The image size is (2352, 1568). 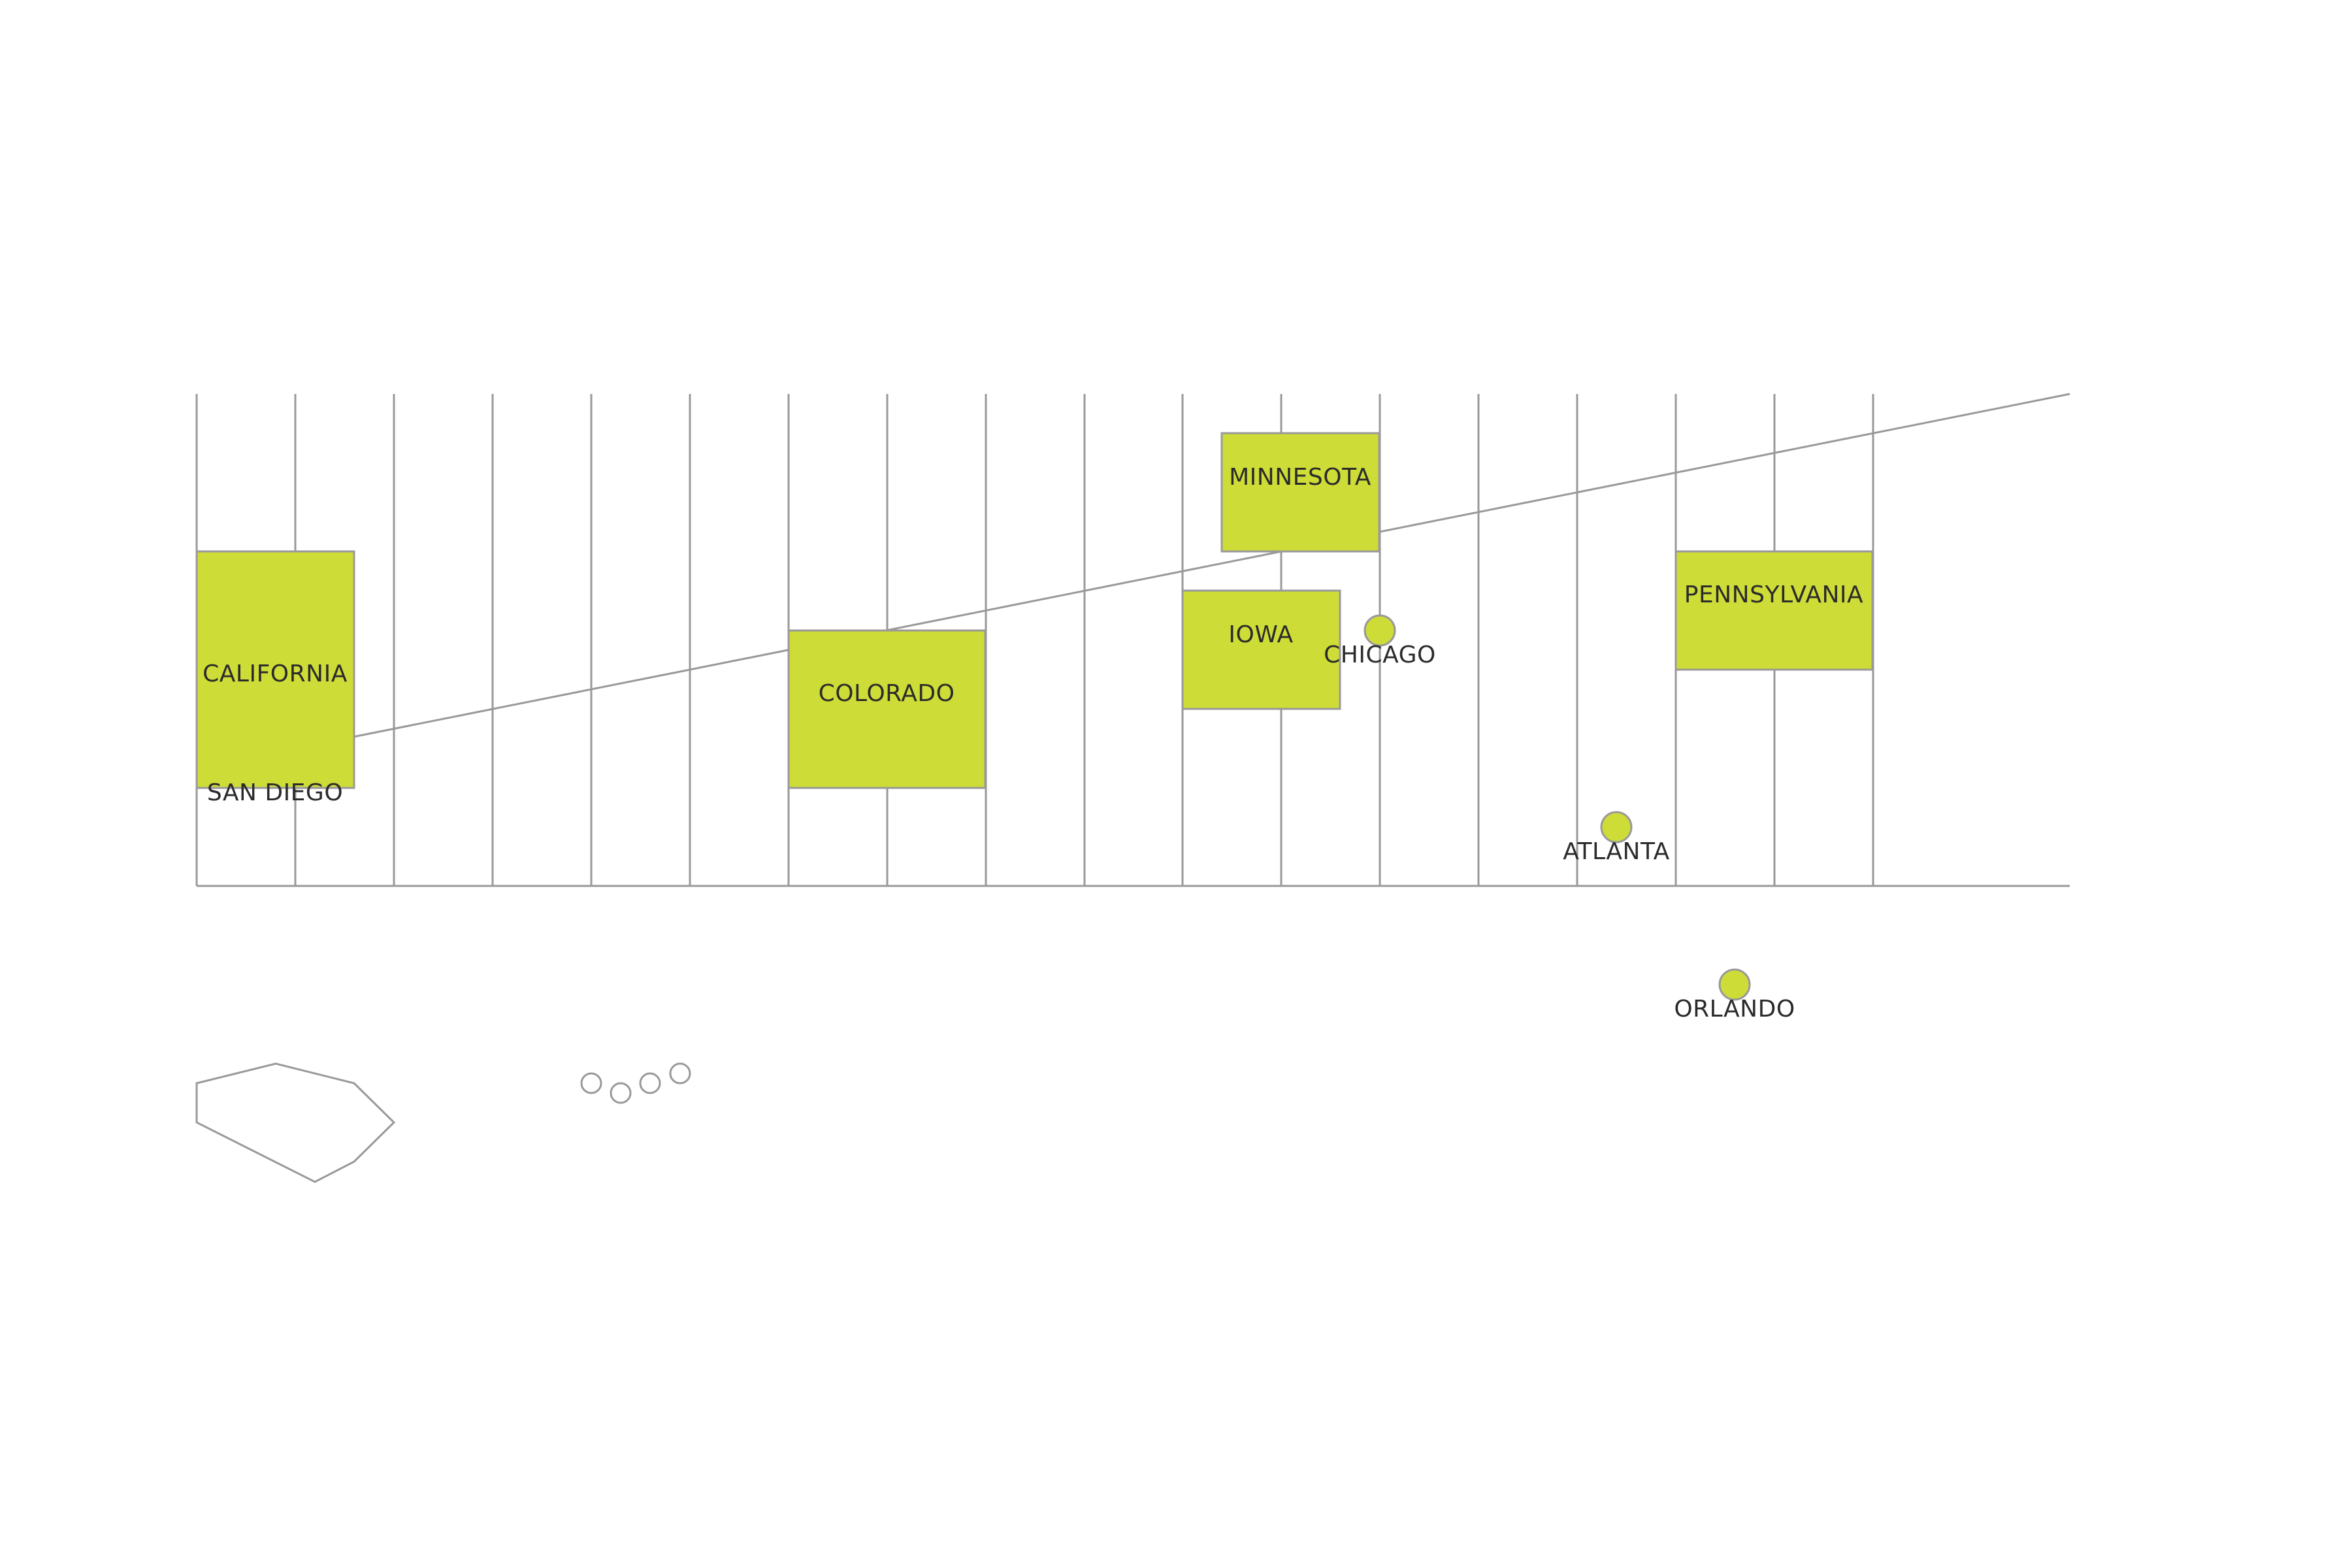 I want to click on city-label: SAN DIEGO, so click(x=275, y=792).